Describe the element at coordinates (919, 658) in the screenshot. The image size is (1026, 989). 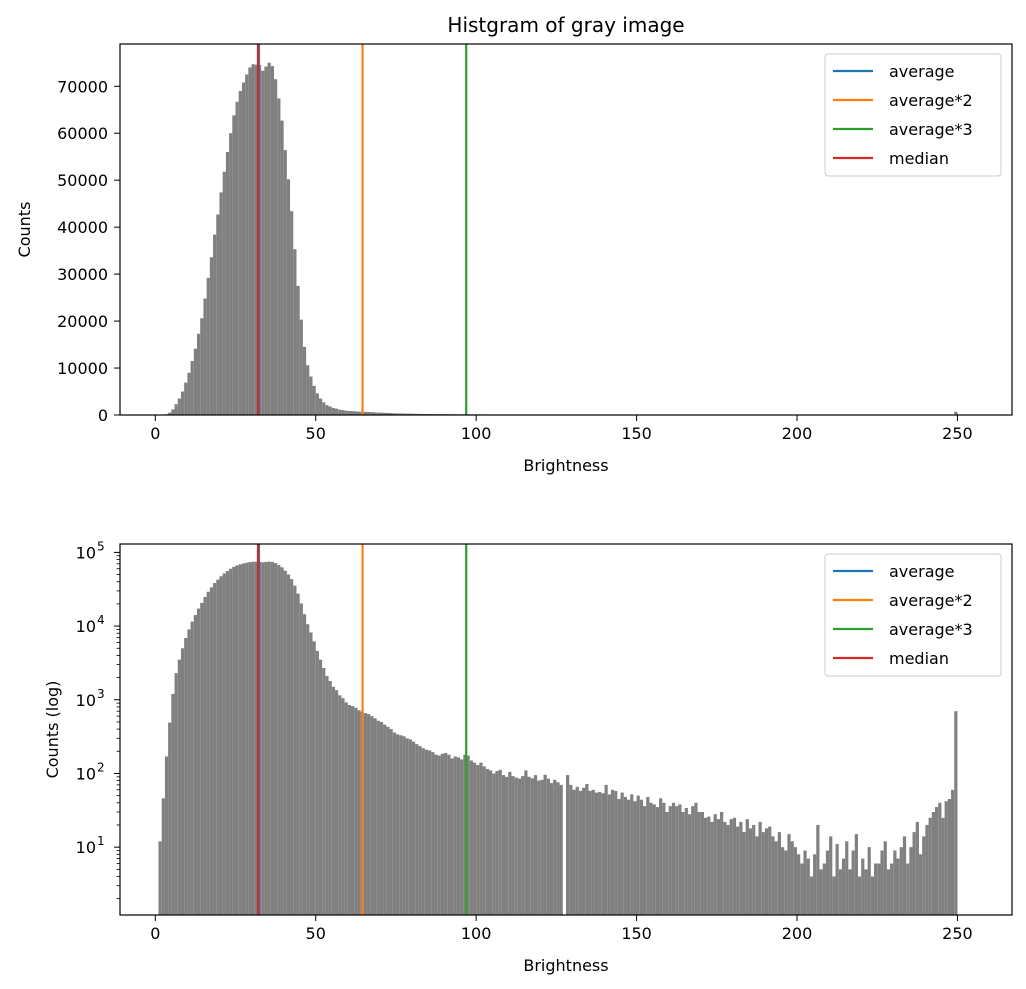
I see `legend-label: median` at that location.